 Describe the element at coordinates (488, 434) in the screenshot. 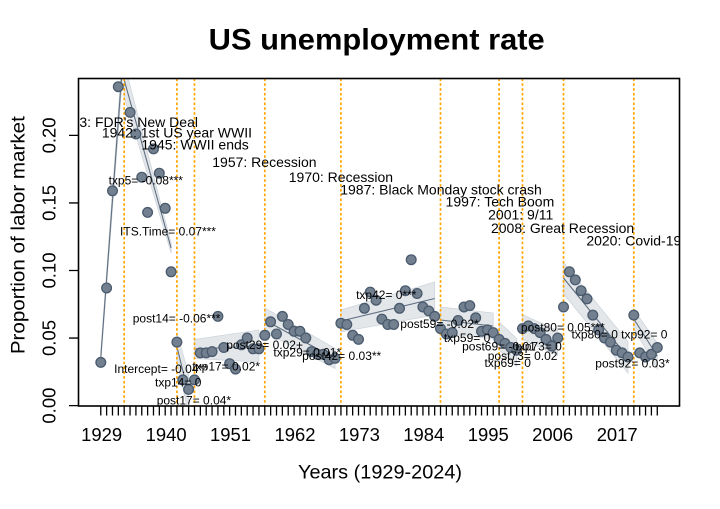

I see `svg-text: 1995` at that location.